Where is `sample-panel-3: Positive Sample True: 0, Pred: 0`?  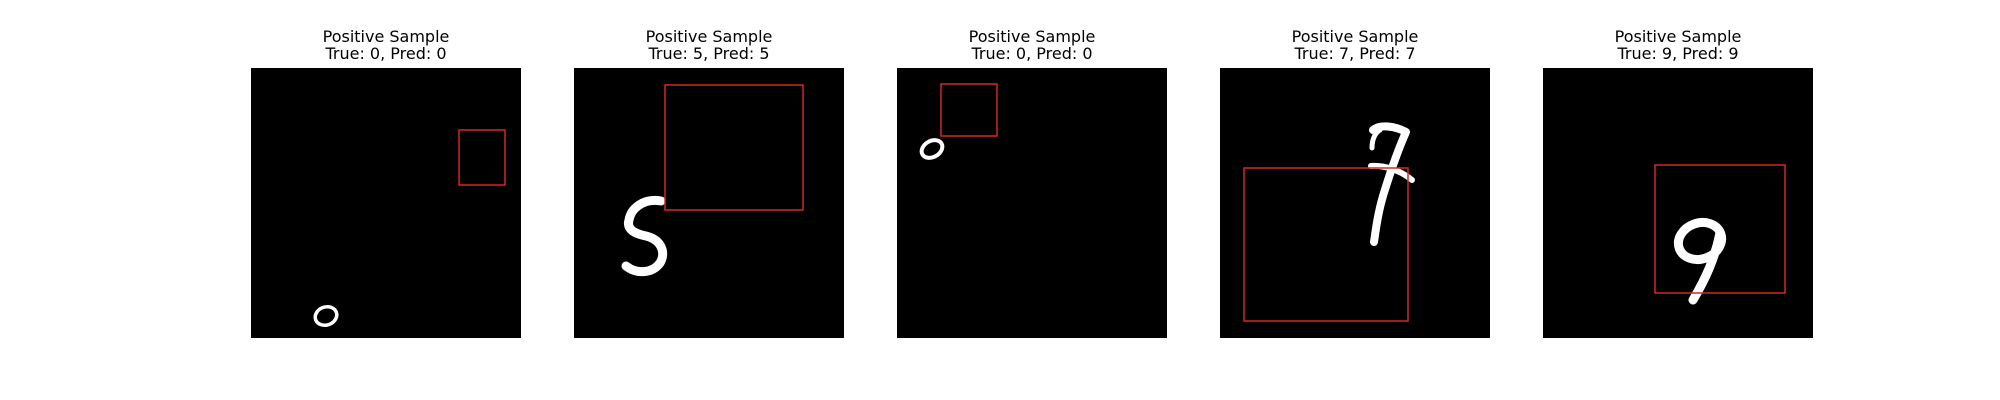
sample-panel-3: Positive Sample True: 0, Pred: 0 is located at coordinates (1032, 184).